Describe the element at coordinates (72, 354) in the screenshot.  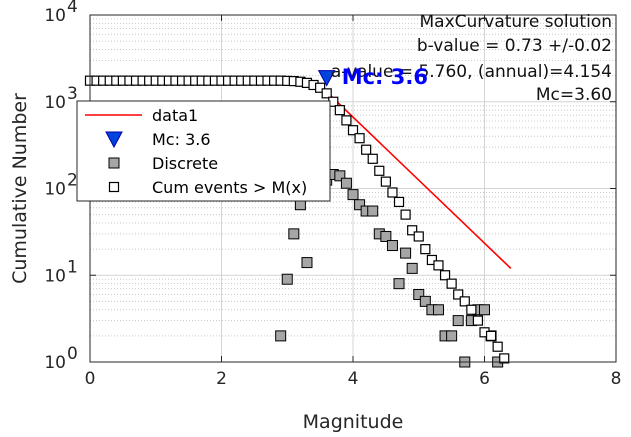
I see `y-tick-exponent: 0` at that location.